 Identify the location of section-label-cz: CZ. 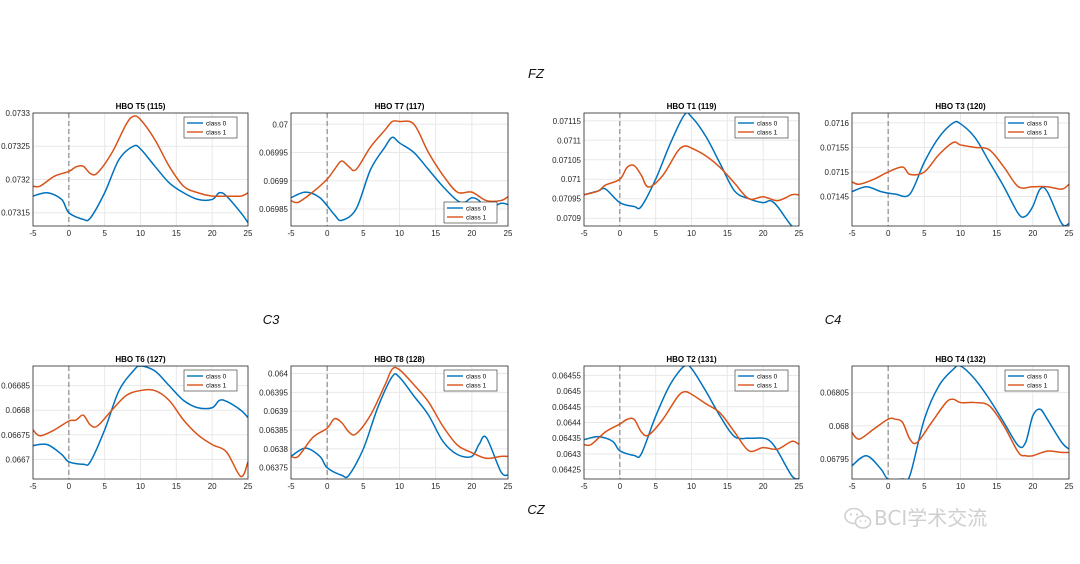
(536, 509).